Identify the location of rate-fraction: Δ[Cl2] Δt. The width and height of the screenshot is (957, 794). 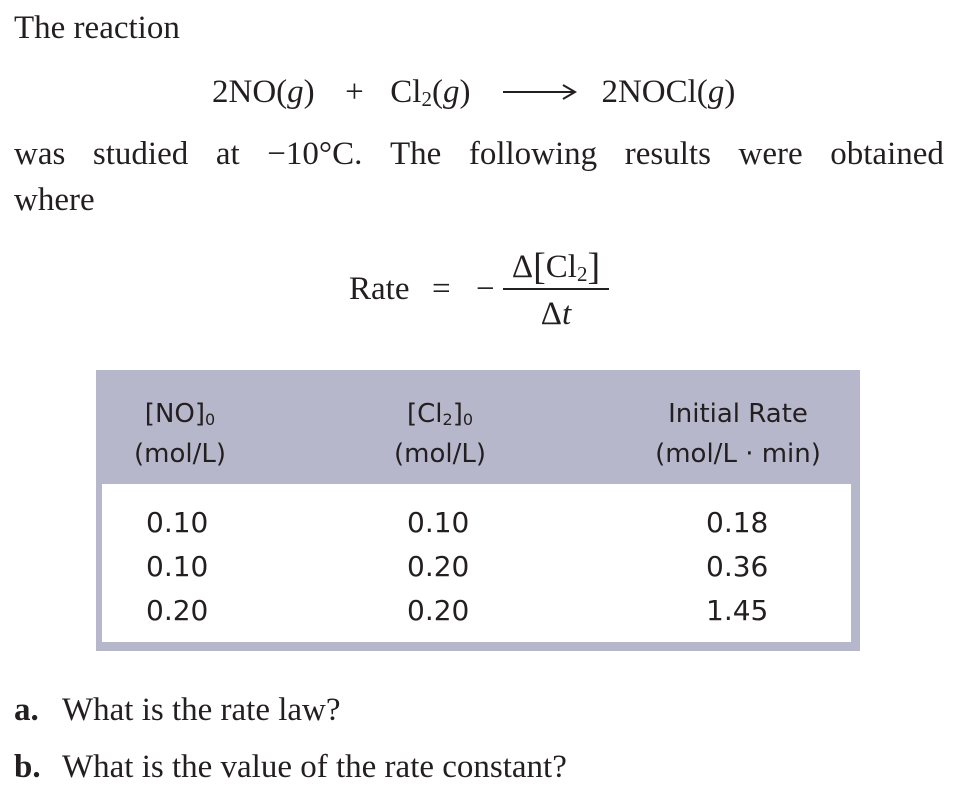
(556, 288).